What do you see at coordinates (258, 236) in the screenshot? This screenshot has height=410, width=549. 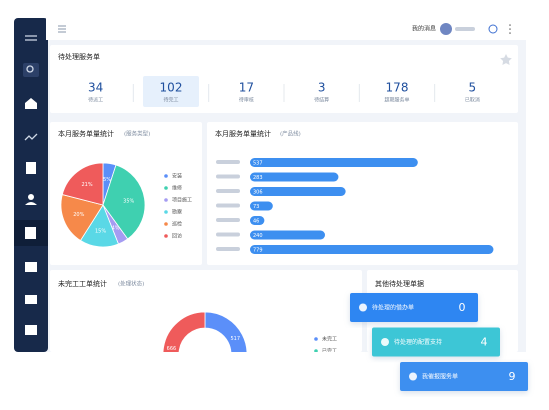 I see `bar-label: 240` at bounding box center [258, 236].